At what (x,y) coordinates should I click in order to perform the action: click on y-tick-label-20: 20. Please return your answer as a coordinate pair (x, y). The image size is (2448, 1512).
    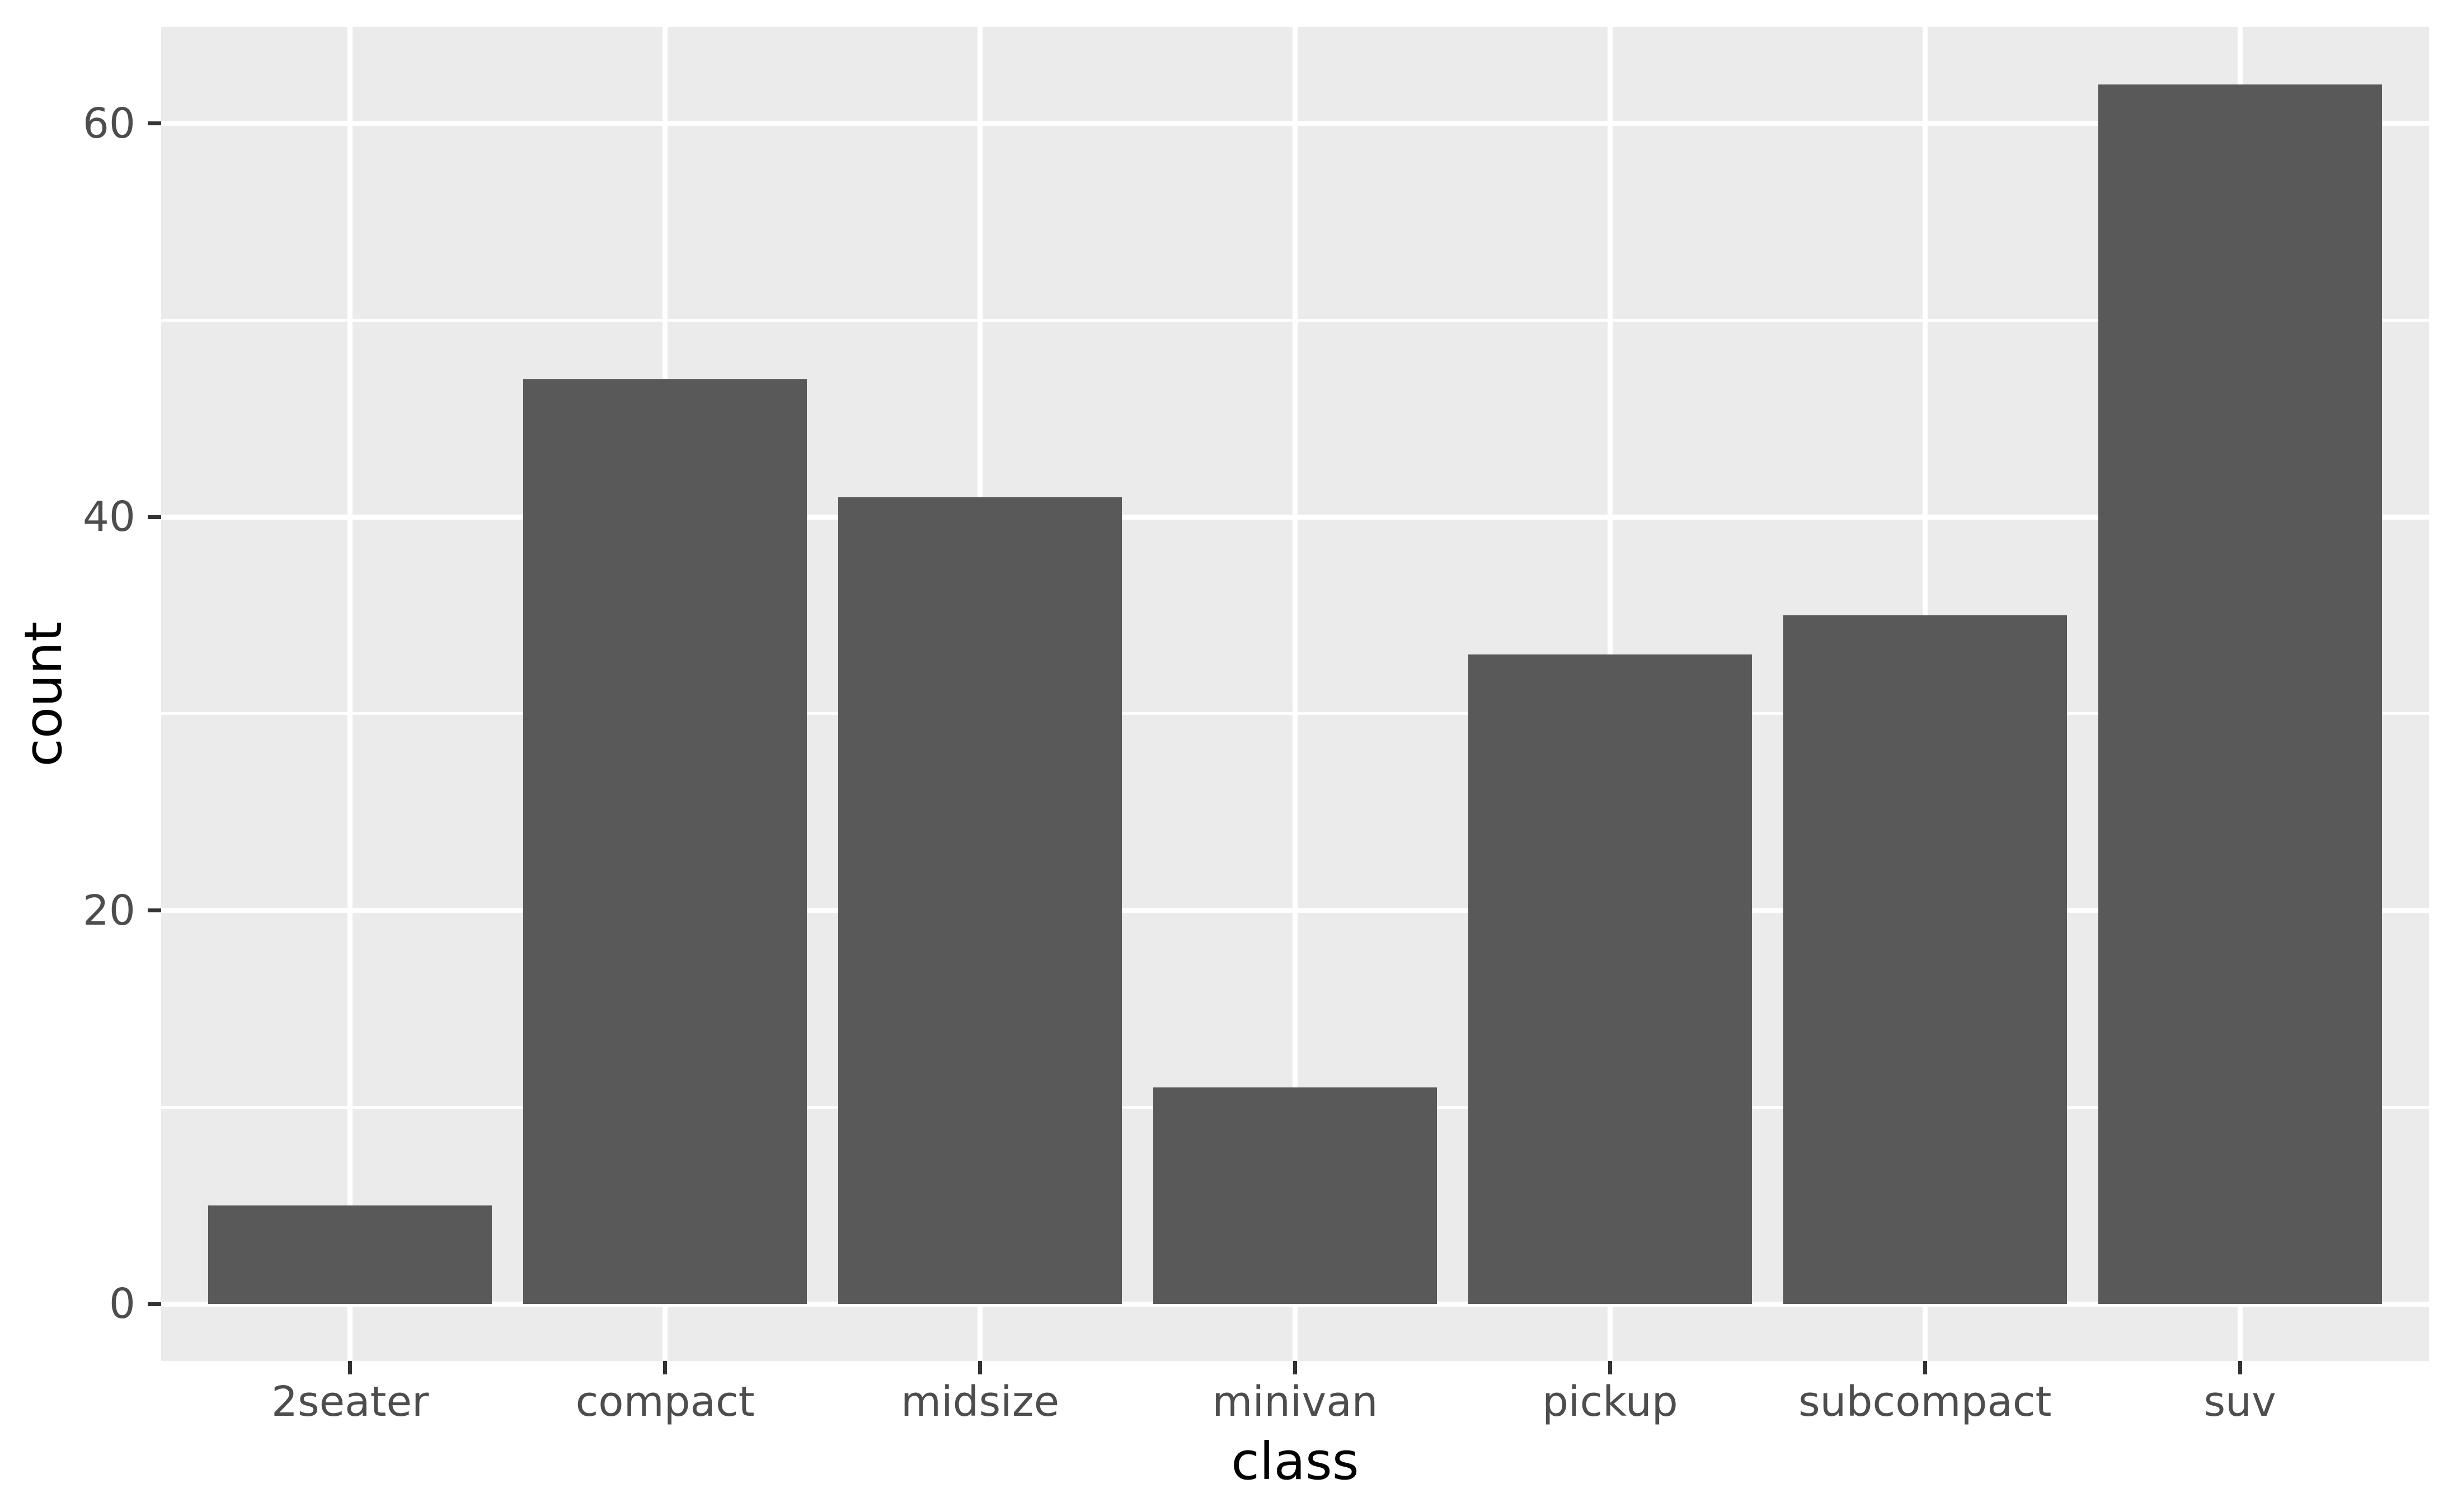
    Looking at the image, I should click on (108, 911).